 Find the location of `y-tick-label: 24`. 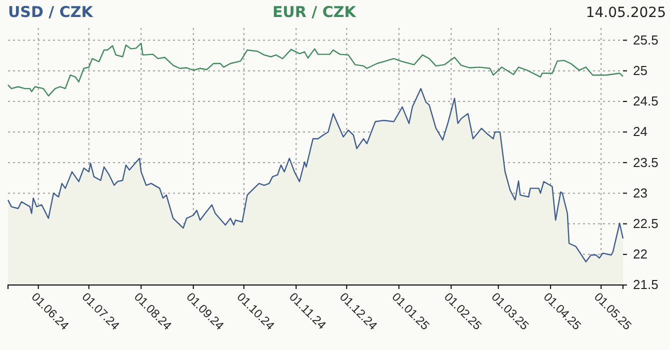

y-tick-label: 24 is located at coordinates (640, 132).